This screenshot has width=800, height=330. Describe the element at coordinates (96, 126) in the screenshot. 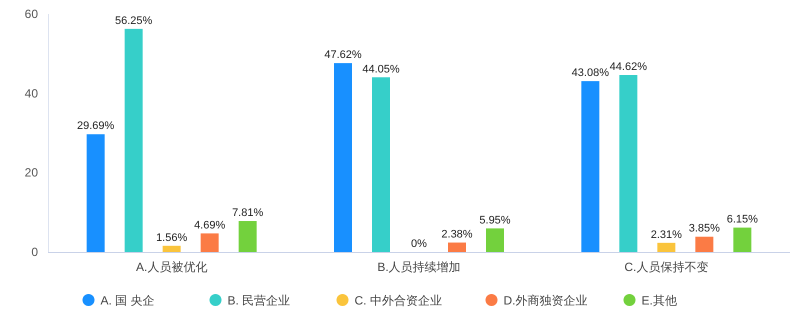

I see `data-label: 29.69%` at that location.